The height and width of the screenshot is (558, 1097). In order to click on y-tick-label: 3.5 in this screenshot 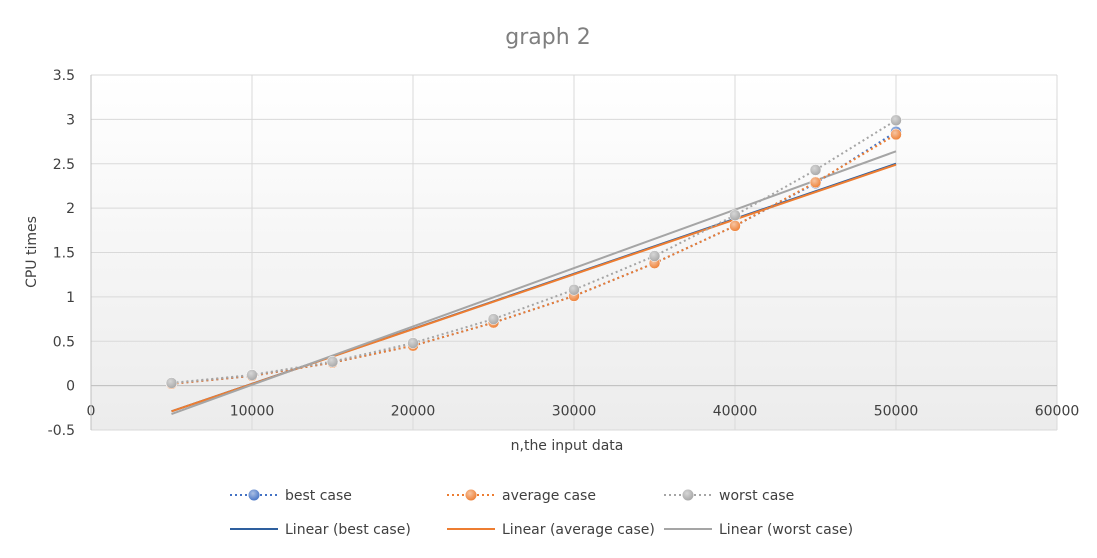, I will do `click(64, 76)`.